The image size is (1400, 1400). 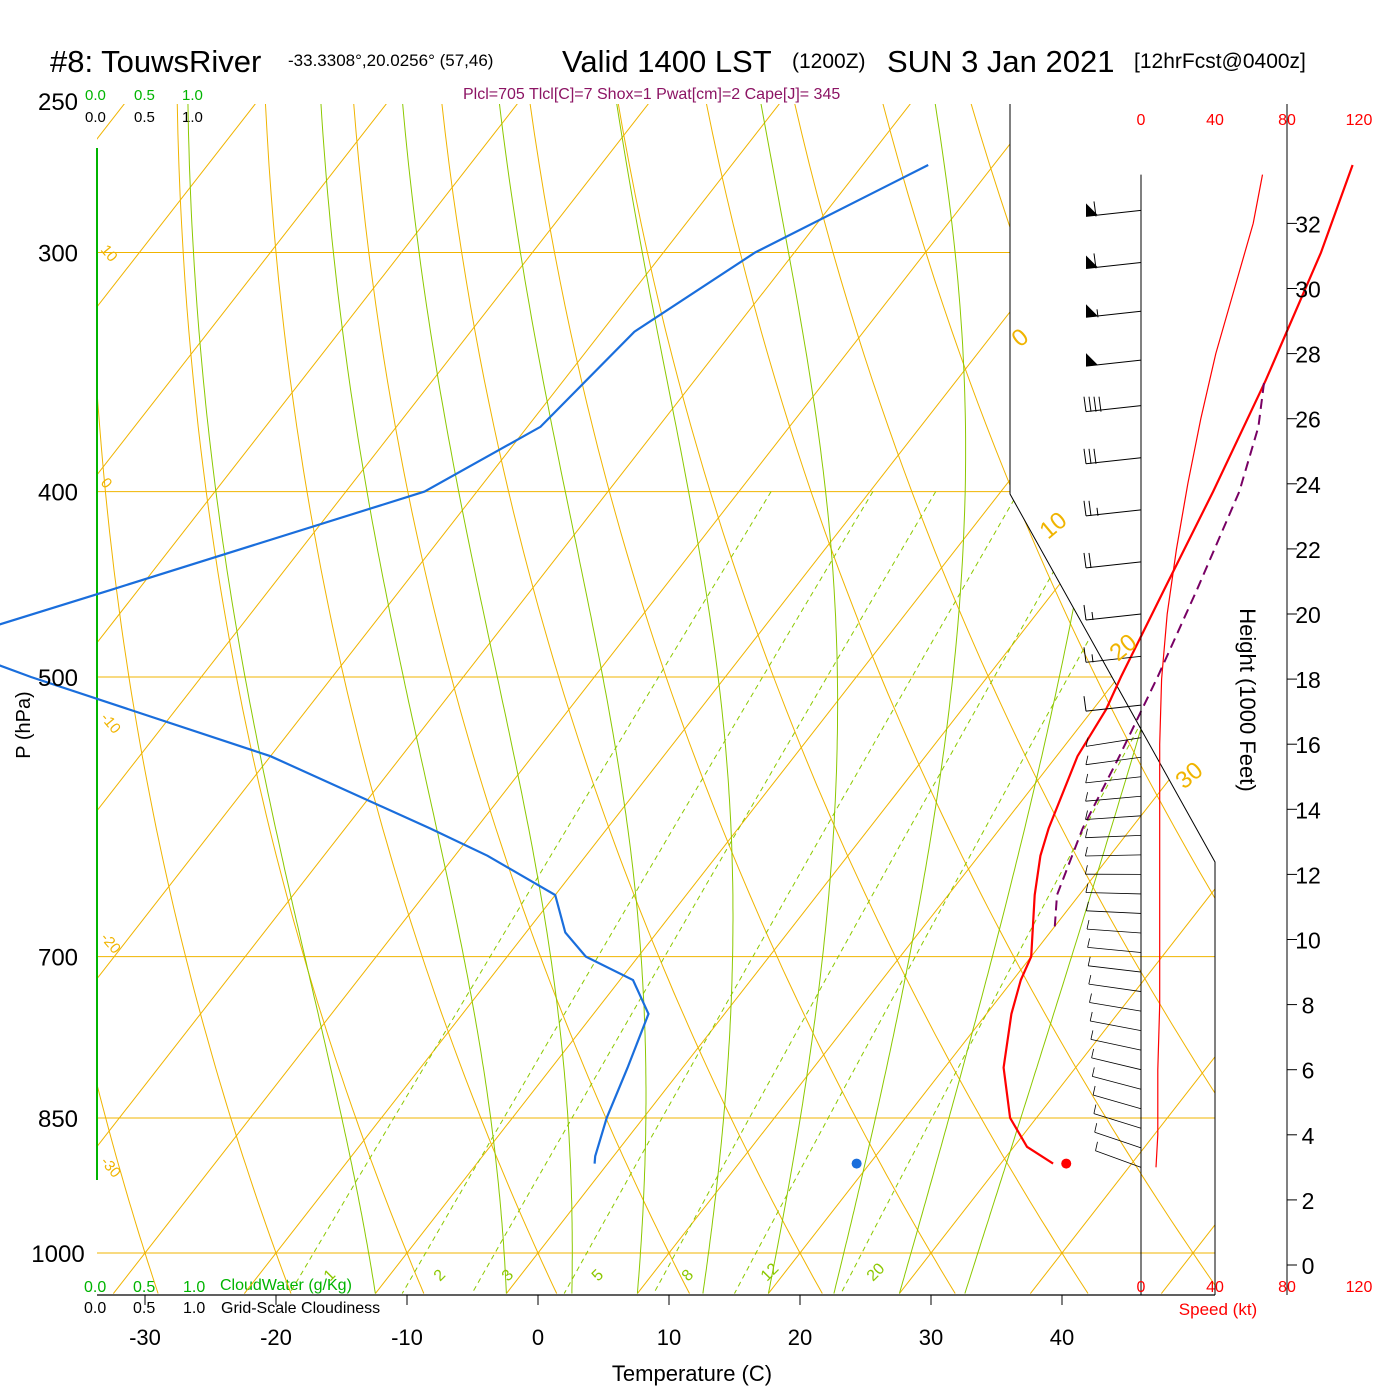 I want to click on height-tick-16: 16, so click(x=1308, y=745).